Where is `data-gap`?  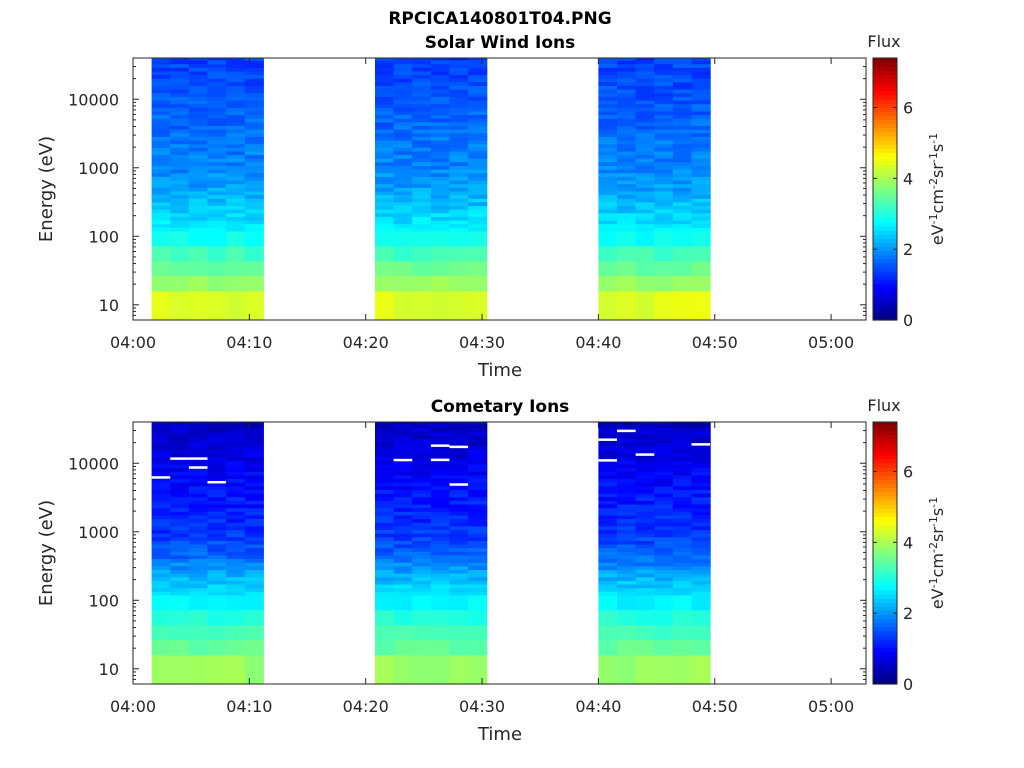
data-gap is located at coordinates (701, 444).